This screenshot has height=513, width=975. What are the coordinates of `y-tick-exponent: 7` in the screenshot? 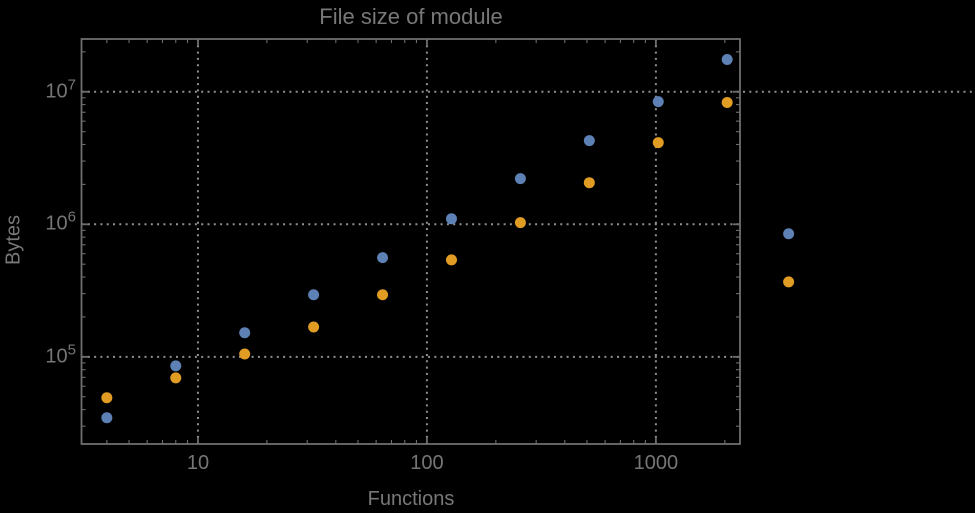 It's located at (71, 85).